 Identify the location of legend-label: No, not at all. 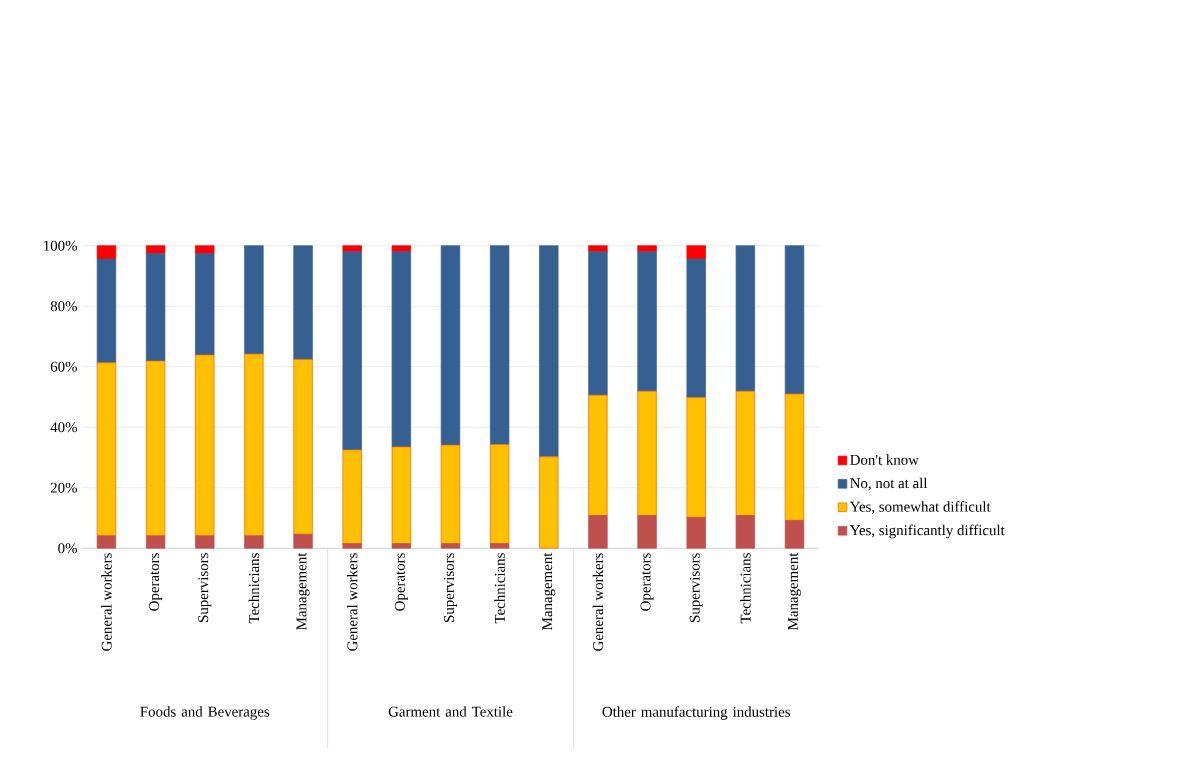
(889, 484).